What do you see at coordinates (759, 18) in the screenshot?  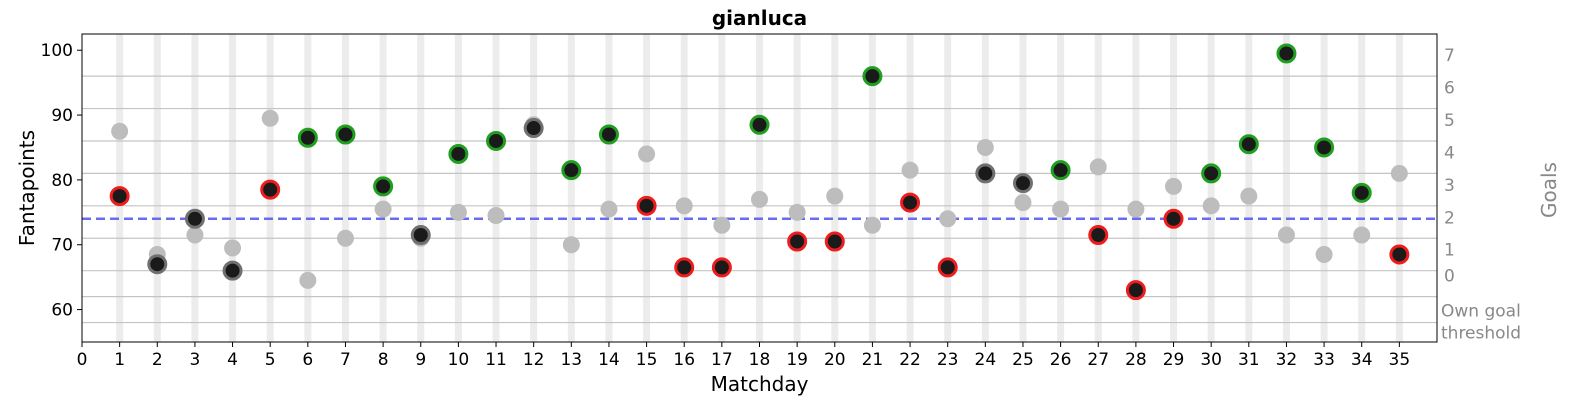 I see `chart-title: gianluca` at bounding box center [759, 18].